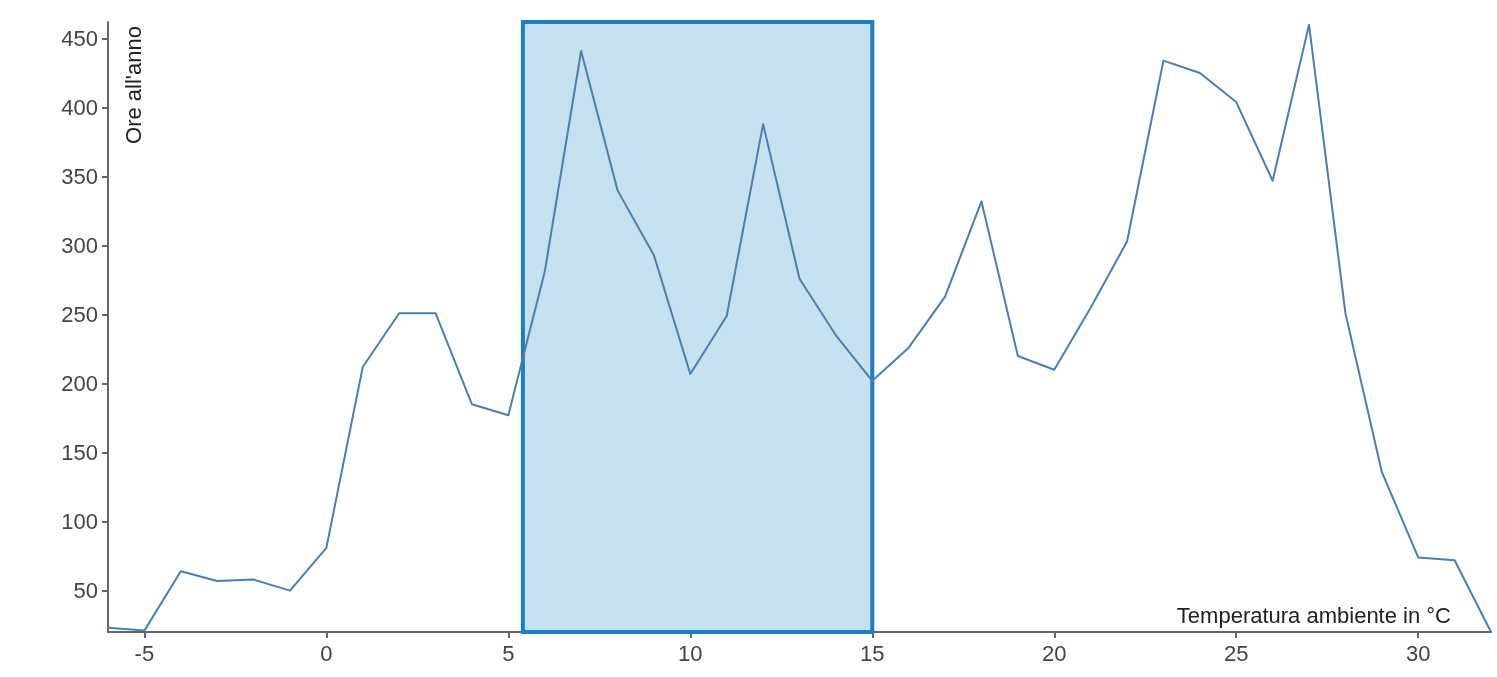 The image size is (1497, 677). What do you see at coordinates (872, 653) in the screenshot?
I see `x-tick-label: 15` at bounding box center [872, 653].